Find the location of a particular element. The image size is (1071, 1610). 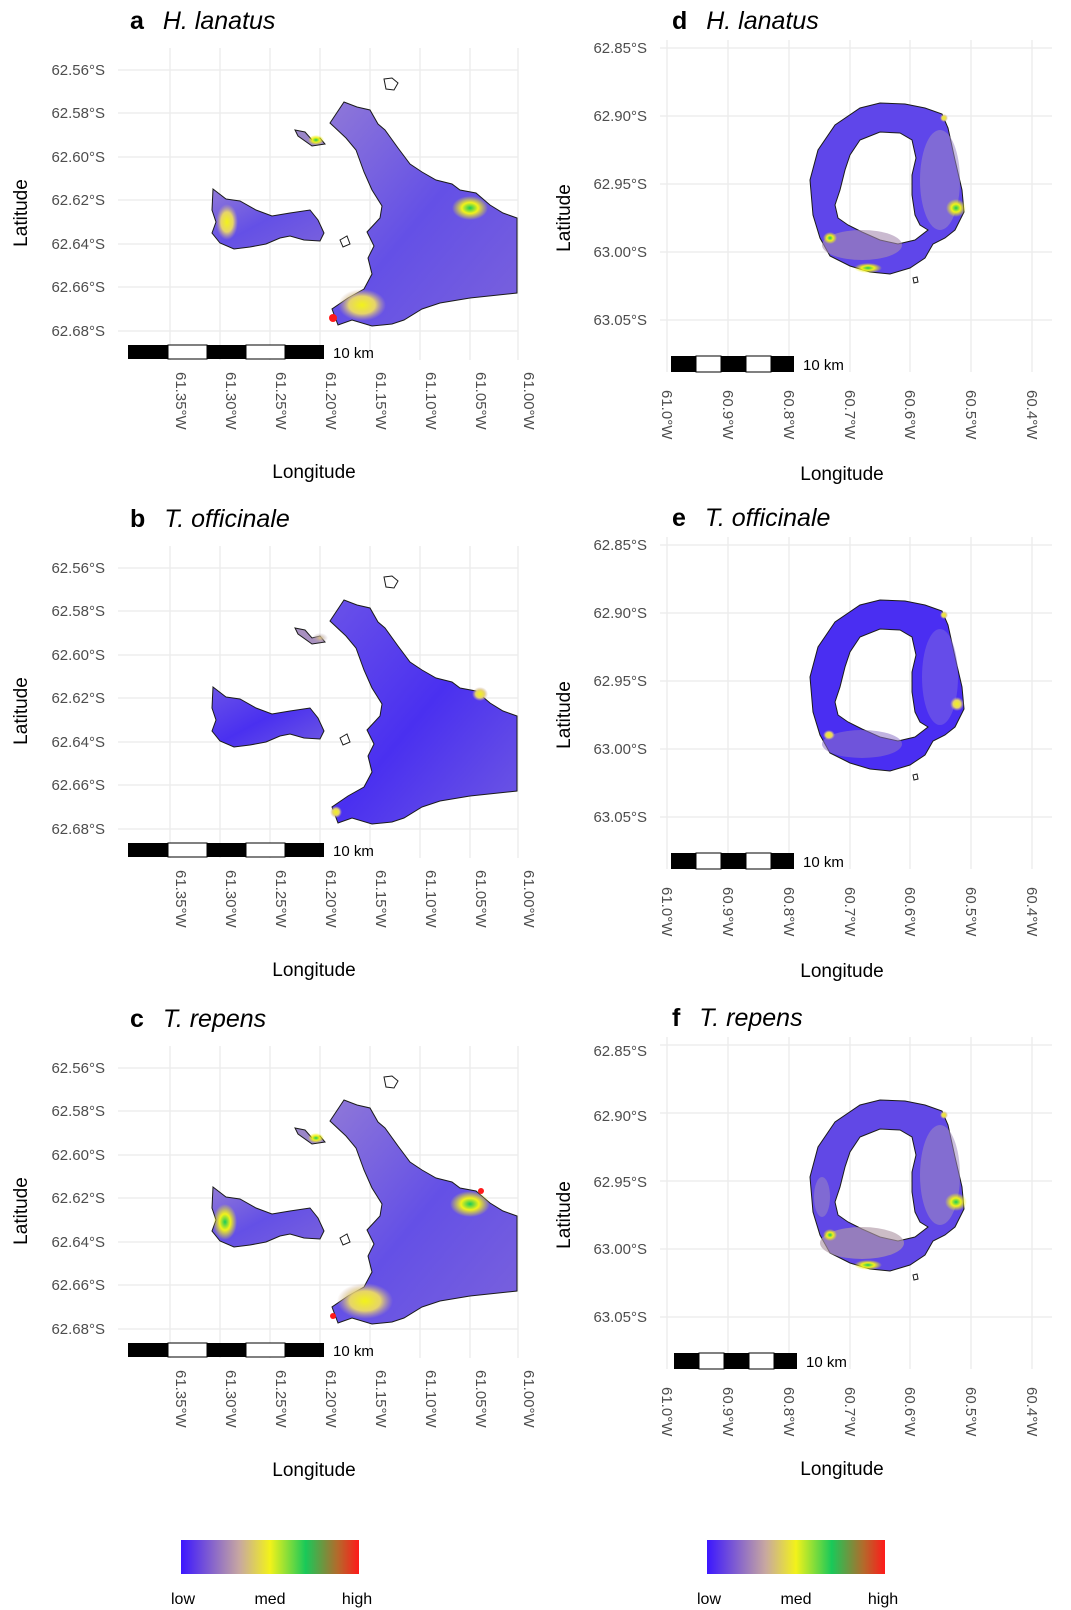

panel-letter: e is located at coordinates (679, 518).